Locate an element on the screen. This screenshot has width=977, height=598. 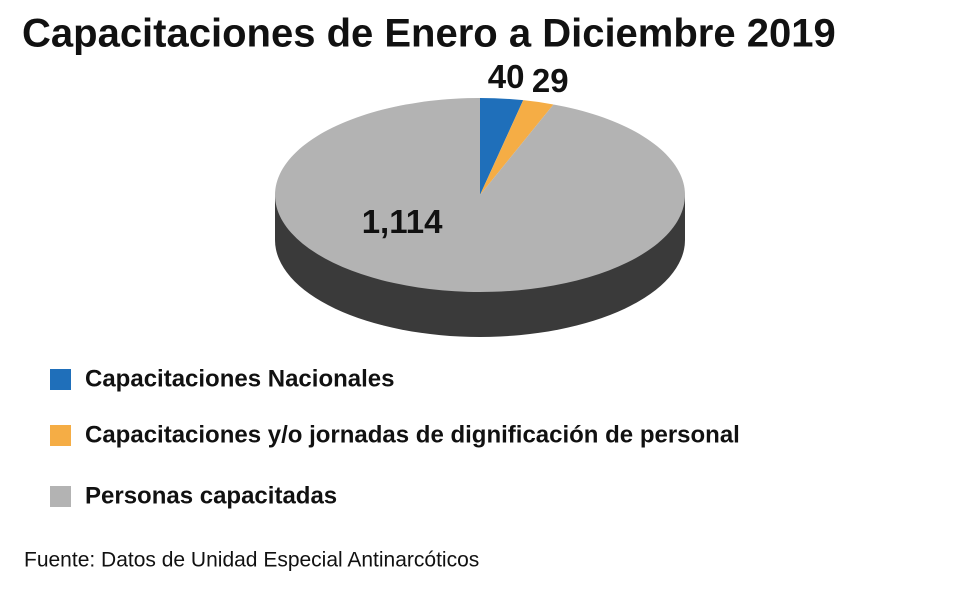
value-label: 29 is located at coordinates (550, 80).